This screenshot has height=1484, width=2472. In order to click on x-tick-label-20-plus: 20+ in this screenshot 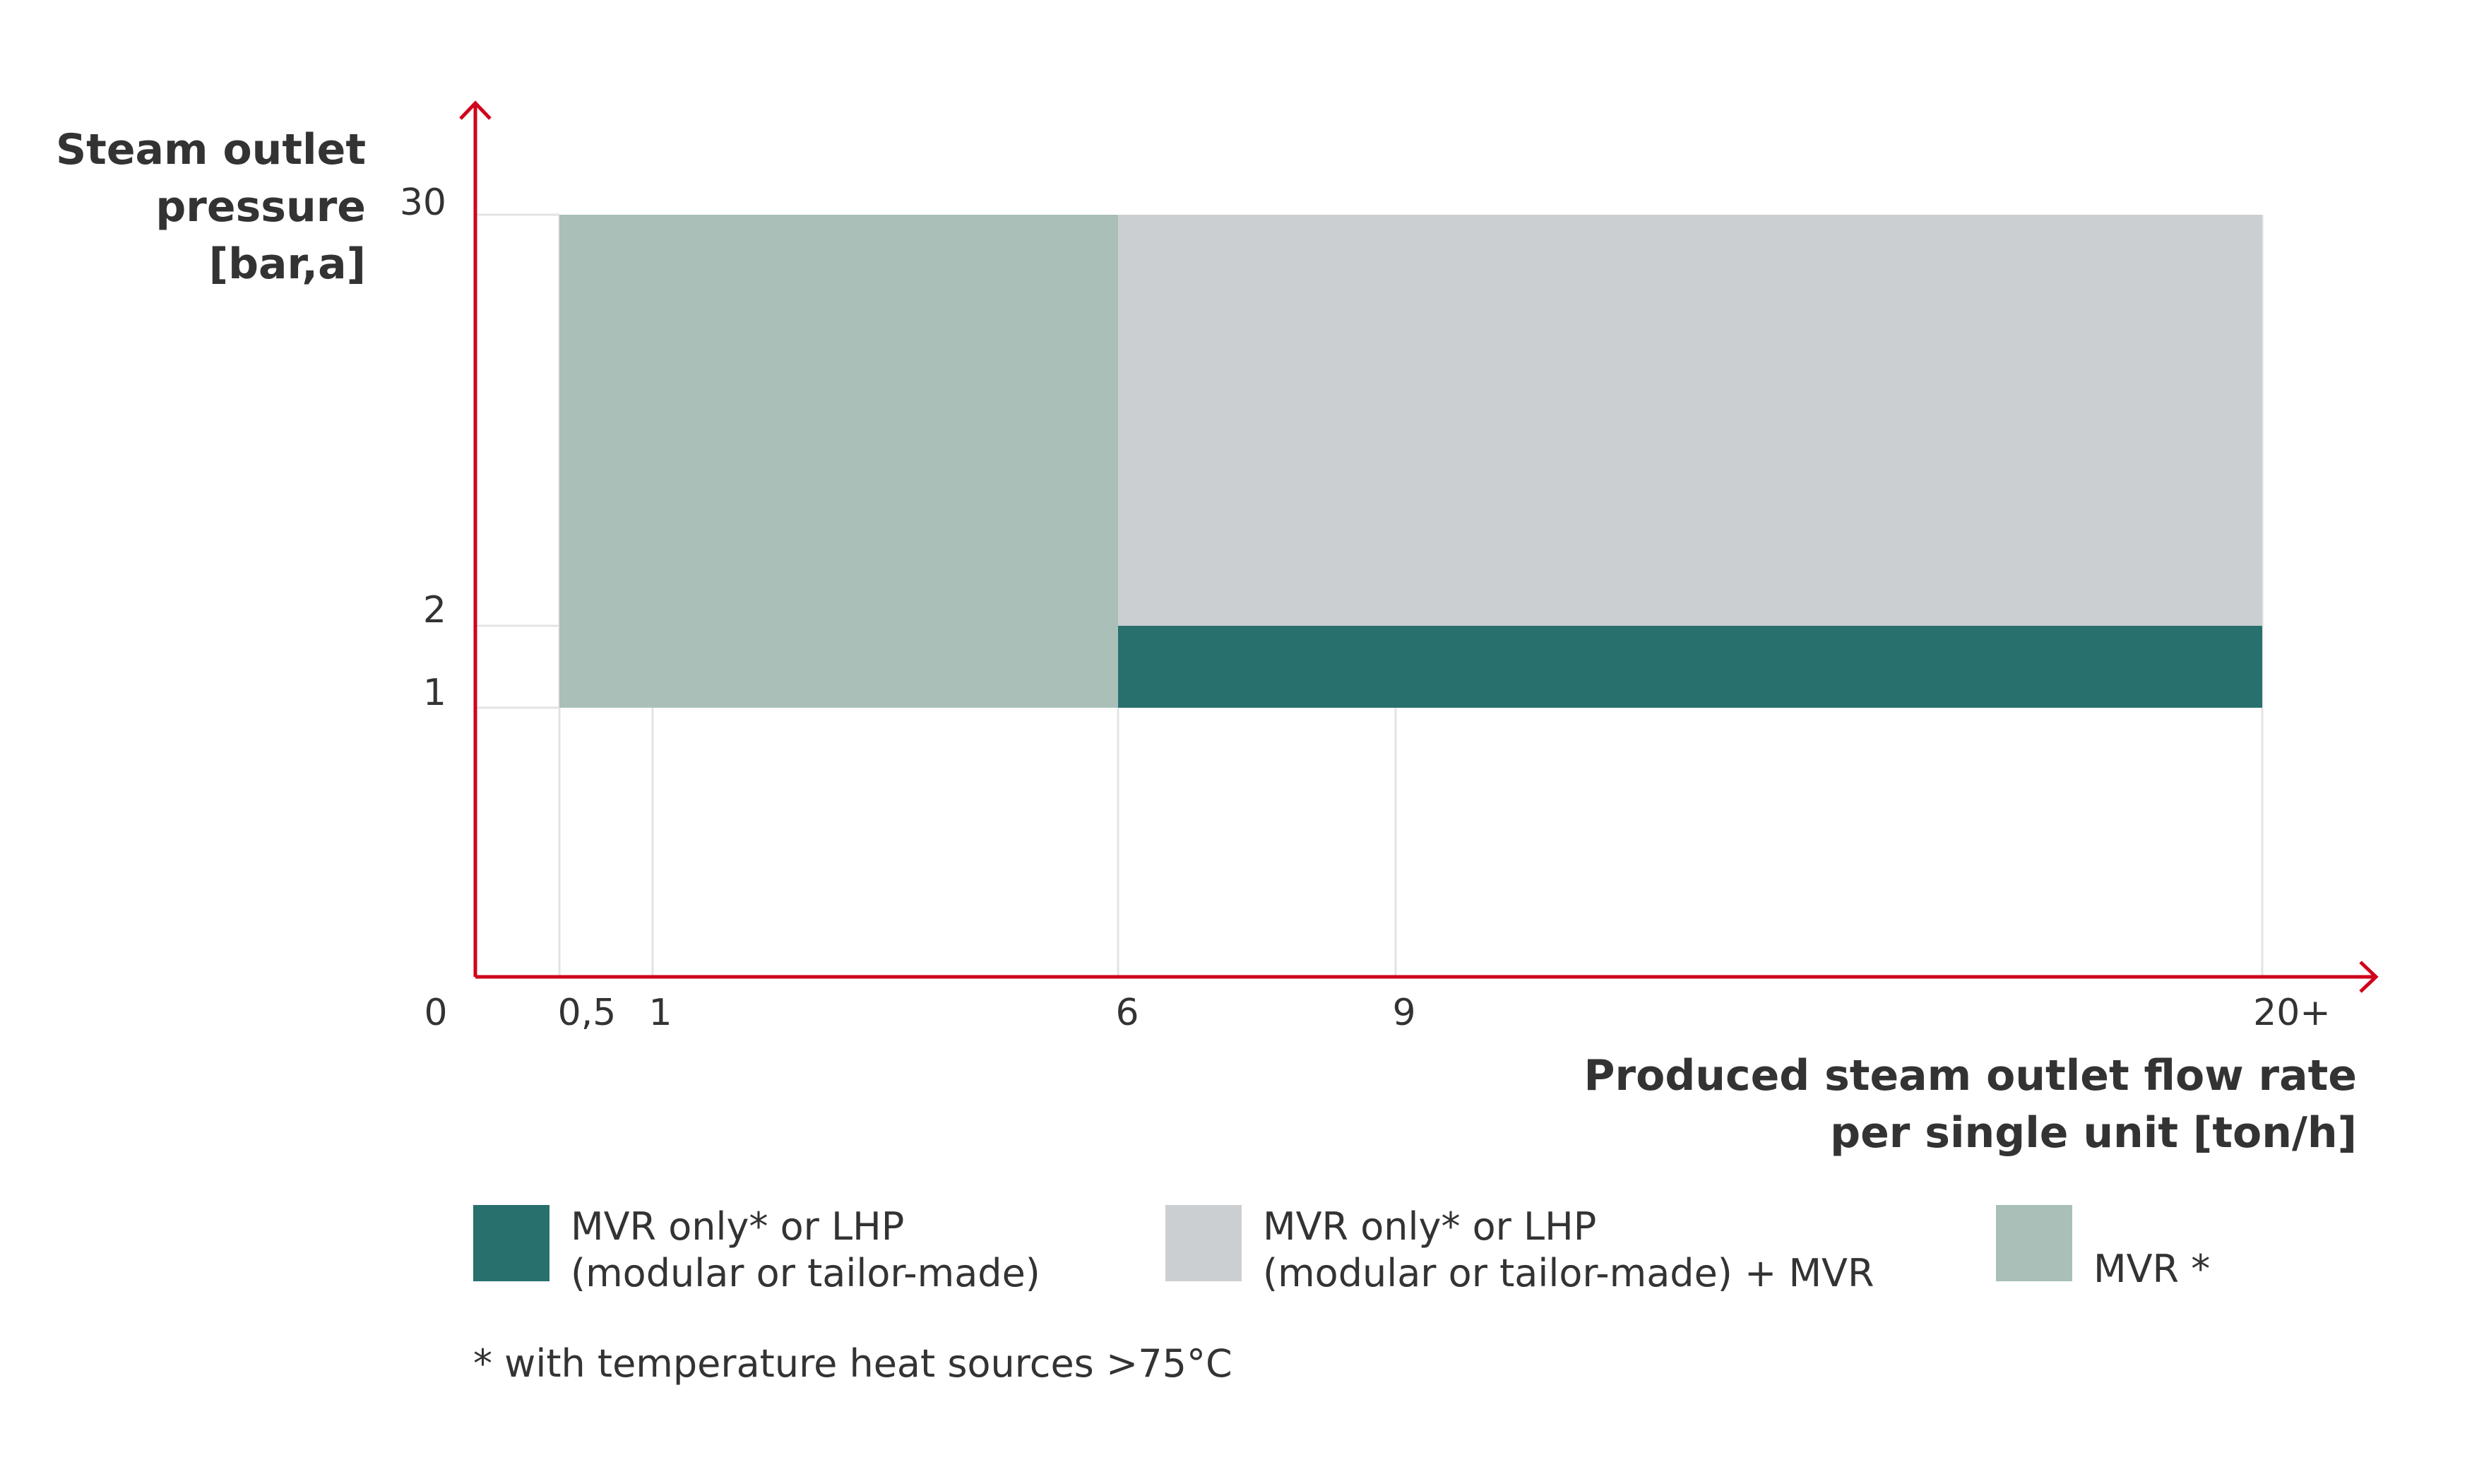, I will do `click(2292, 1013)`.